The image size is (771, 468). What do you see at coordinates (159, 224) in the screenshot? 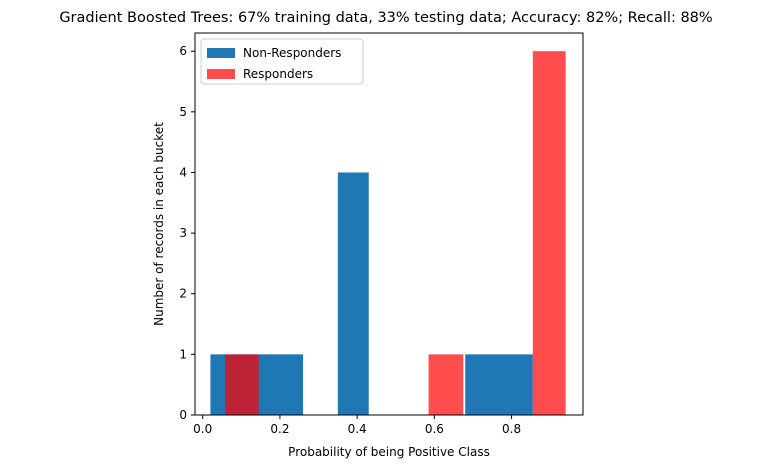
I see `y-axis-label: Number of records in each bucket` at bounding box center [159, 224].